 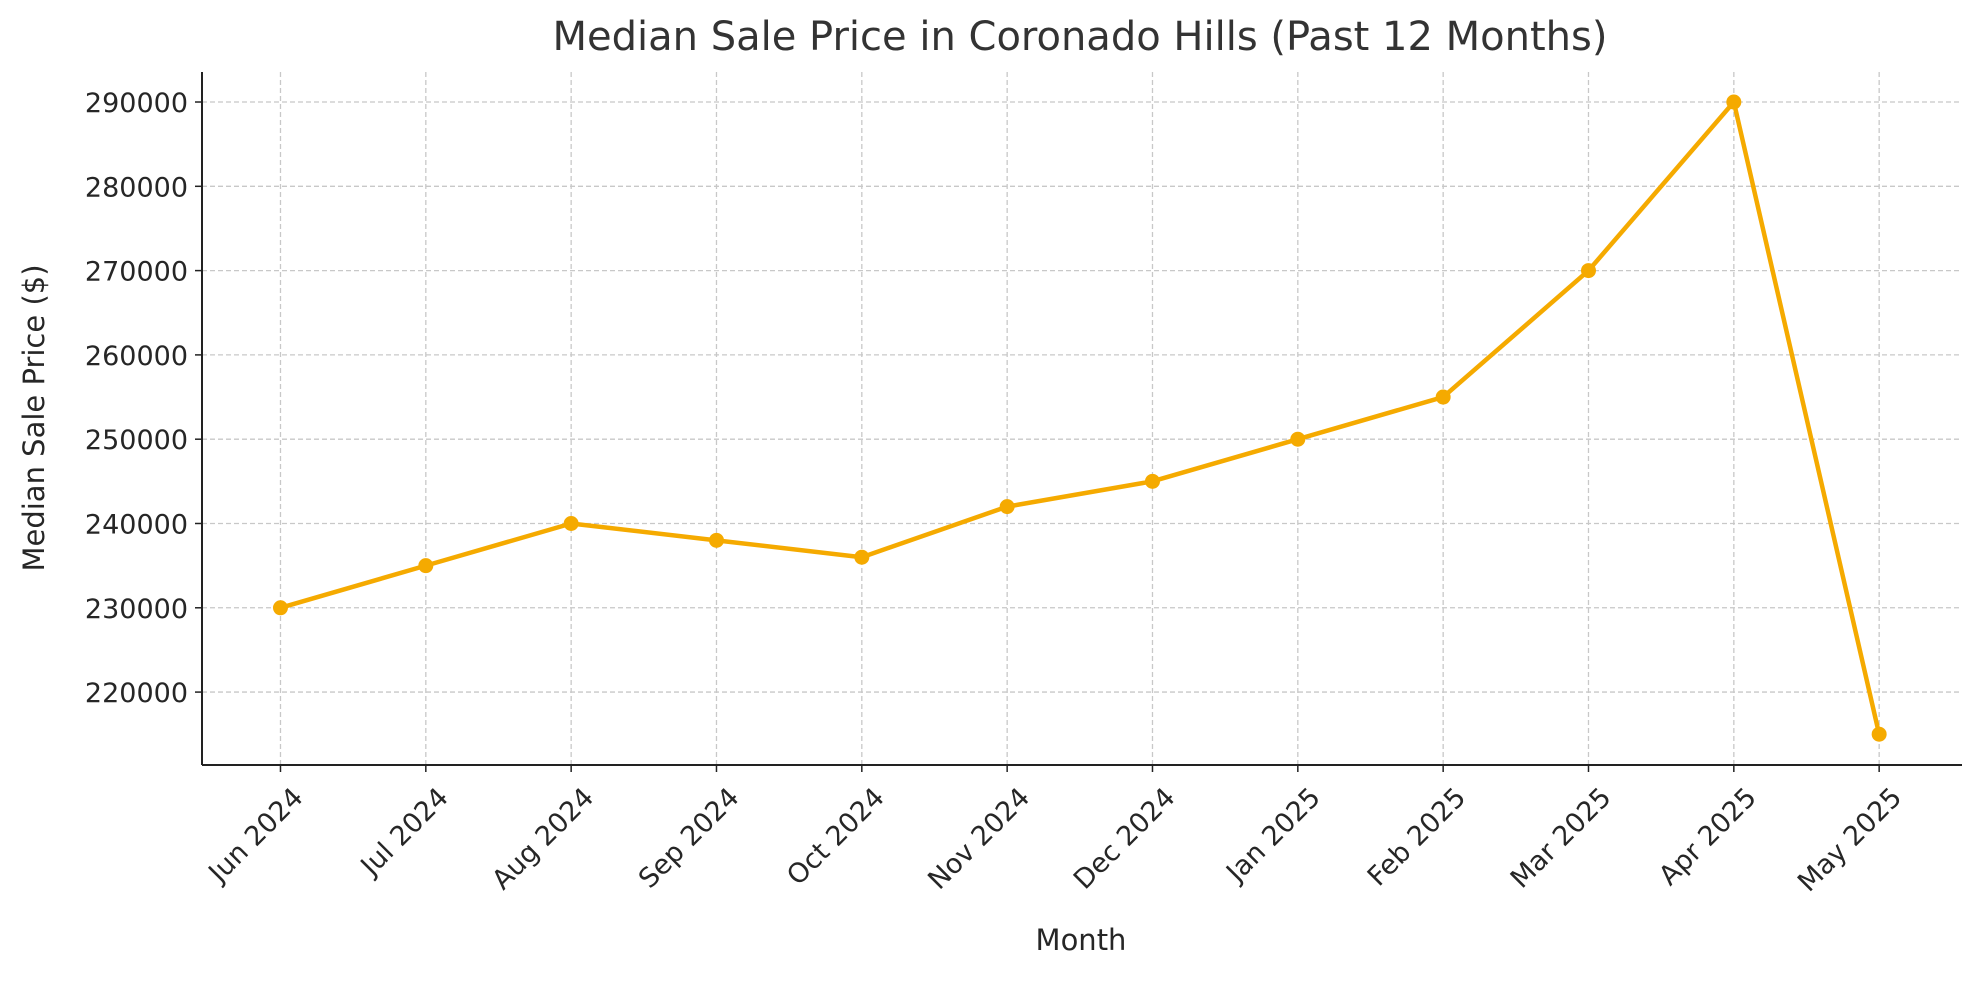 What do you see at coordinates (1081, 940) in the screenshot?
I see `x-axis-label: Month` at bounding box center [1081, 940].